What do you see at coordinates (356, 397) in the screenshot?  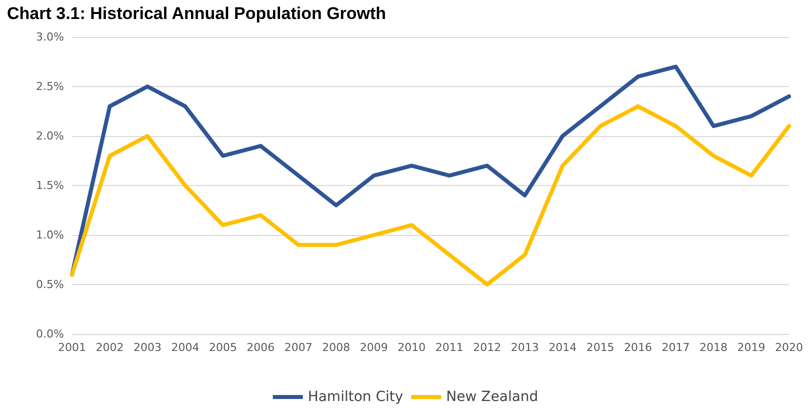 I see `legend-label: Hamilton City` at bounding box center [356, 397].